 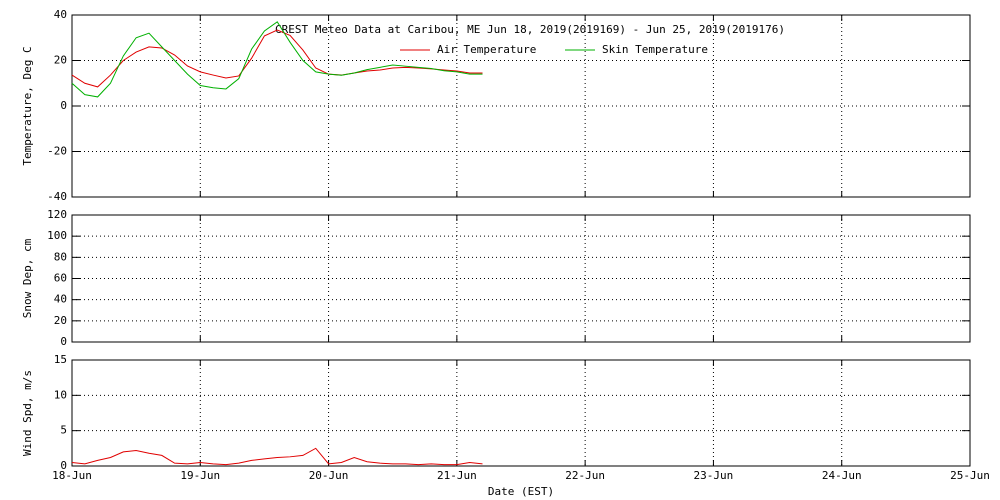 I want to click on y-tick-label: 100, so click(x=57, y=235).